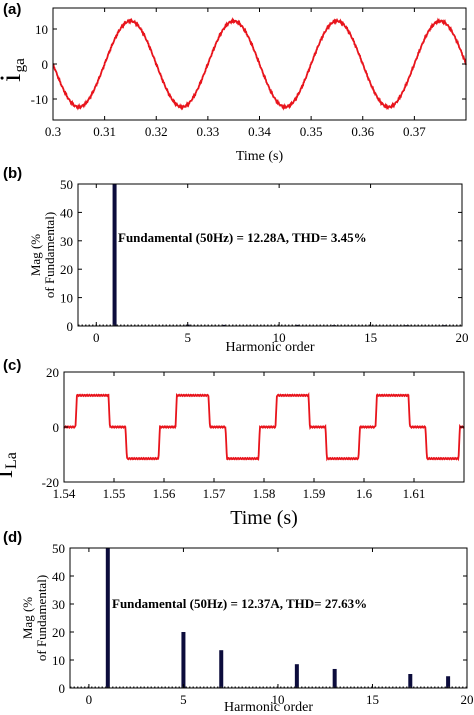  Describe the element at coordinates (414, 493) in the screenshot. I see `x-tick-label: 1.61` at that location.